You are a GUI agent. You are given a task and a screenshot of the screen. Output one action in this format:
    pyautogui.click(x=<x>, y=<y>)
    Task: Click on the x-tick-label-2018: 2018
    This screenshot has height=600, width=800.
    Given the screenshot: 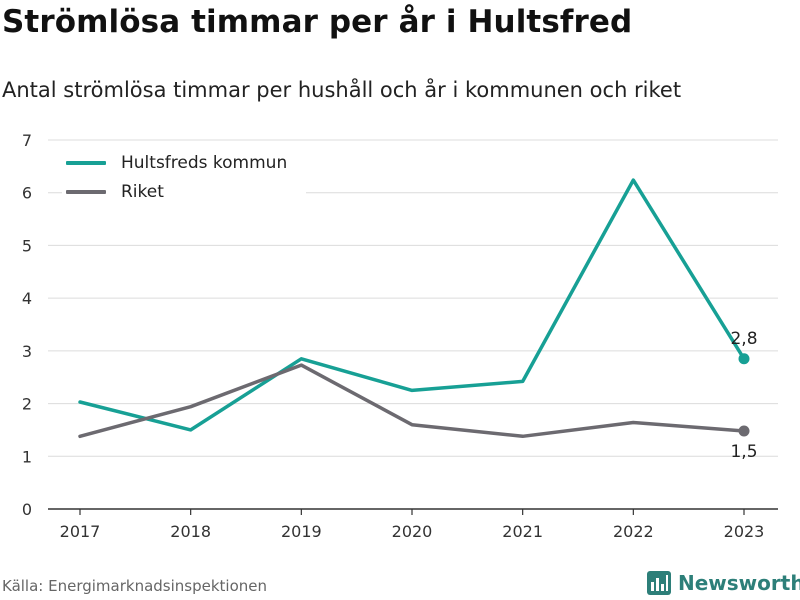 What is the action you would take?
    pyautogui.click(x=190, y=531)
    